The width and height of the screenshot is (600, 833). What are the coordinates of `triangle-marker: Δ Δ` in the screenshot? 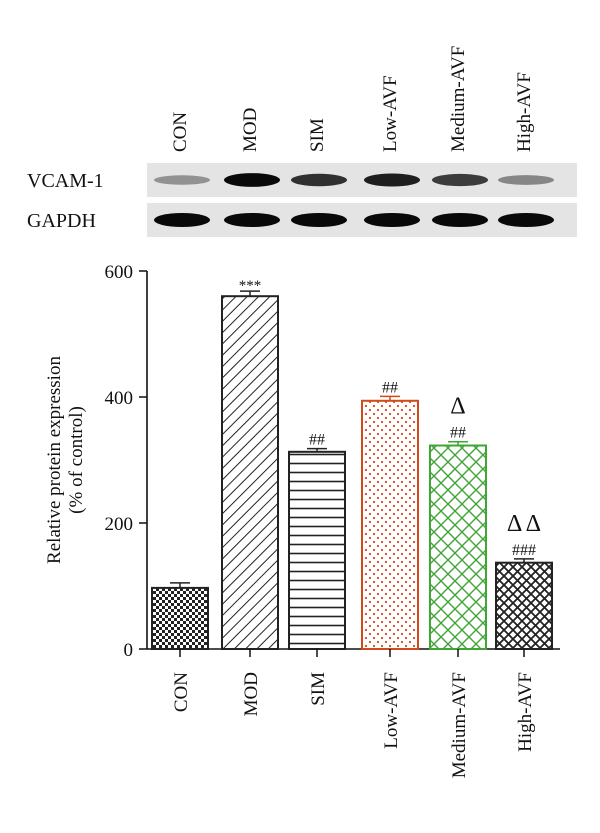 It's located at (524, 524).